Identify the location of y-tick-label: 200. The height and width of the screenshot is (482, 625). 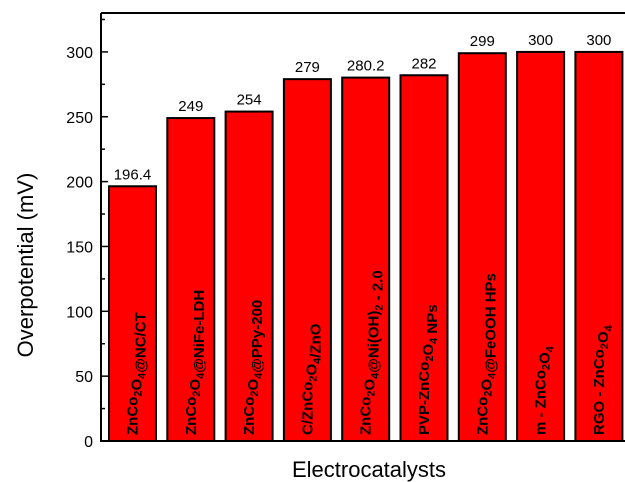
(79, 183).